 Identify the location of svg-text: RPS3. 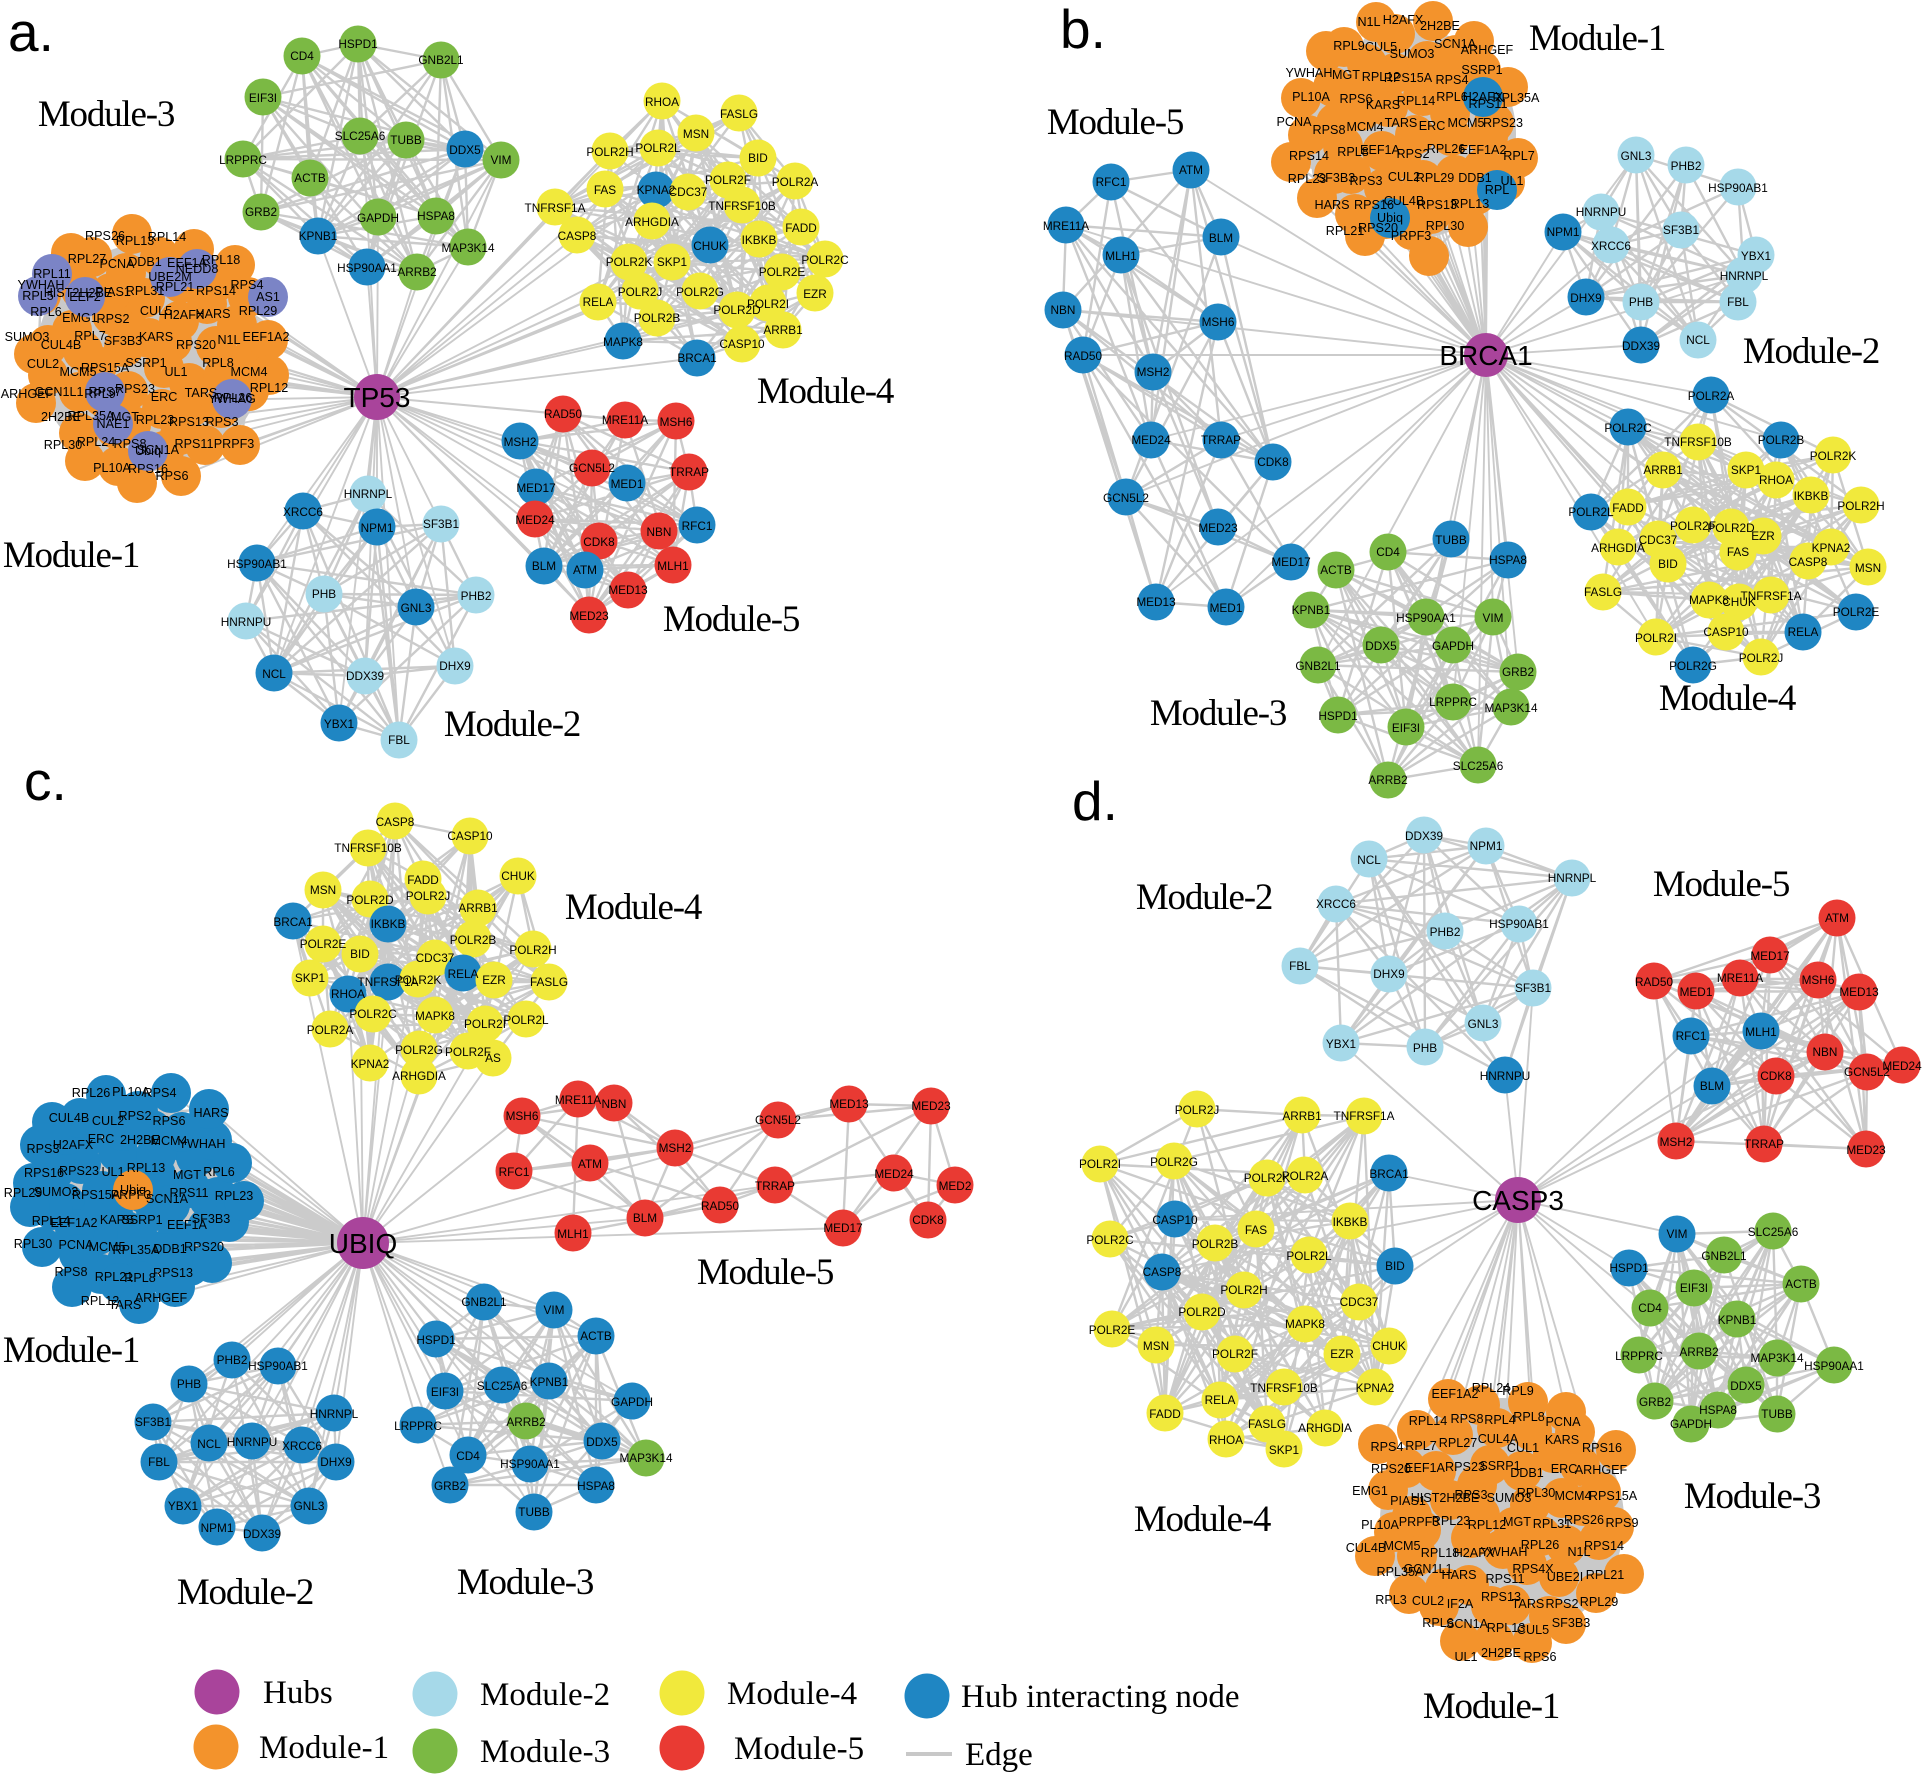
(43, 1149).